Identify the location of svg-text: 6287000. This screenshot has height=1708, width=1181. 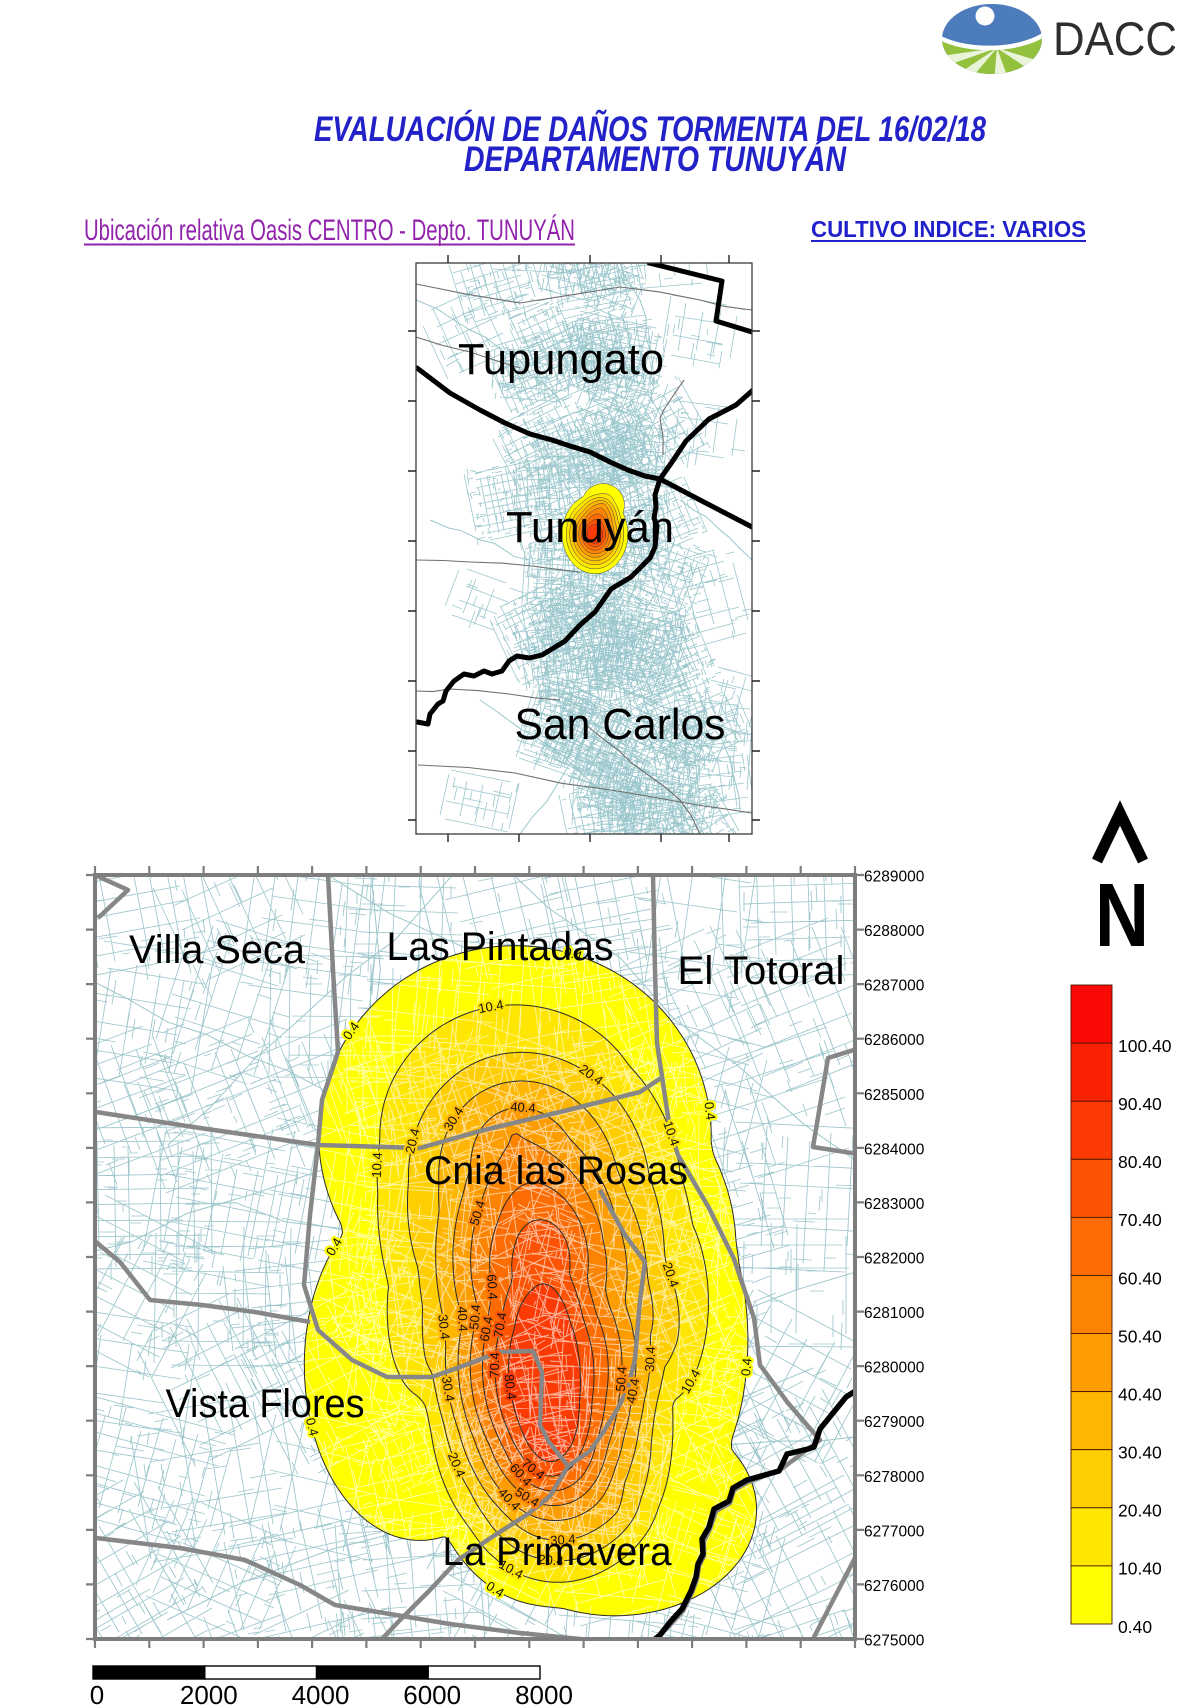
(894, 986).